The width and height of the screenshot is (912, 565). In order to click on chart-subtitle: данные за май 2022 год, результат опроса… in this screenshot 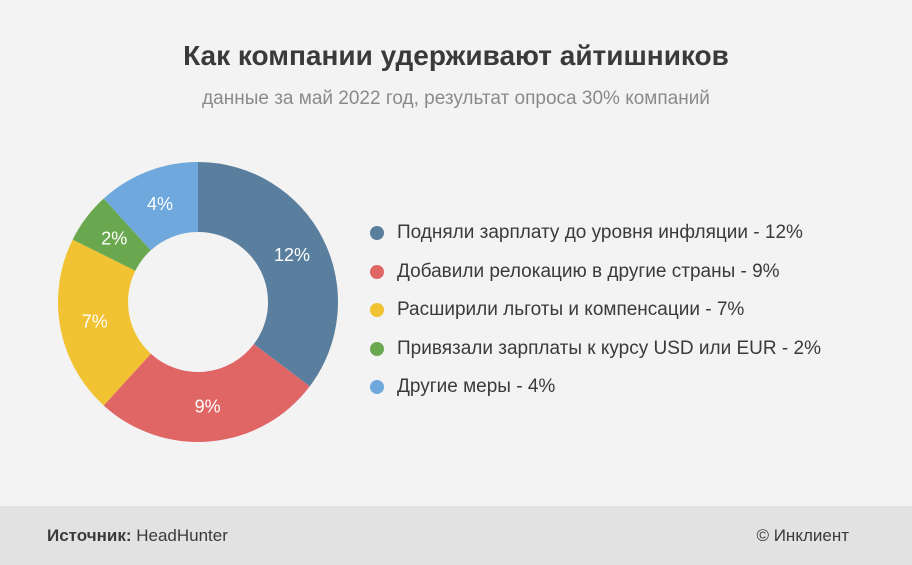, I will do `click(456, 98)`.